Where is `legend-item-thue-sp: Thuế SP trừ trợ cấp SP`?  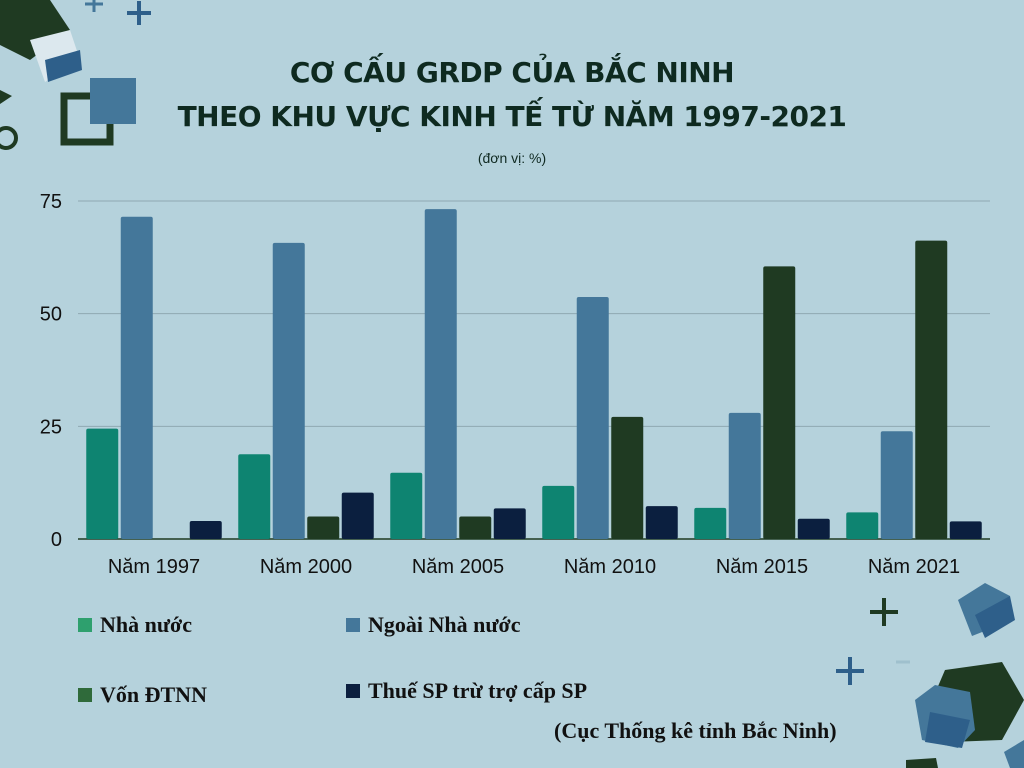 legend-item-thue-sp: Thuế SP trừ trợ cấp SP is located at coordinates (466, 691).